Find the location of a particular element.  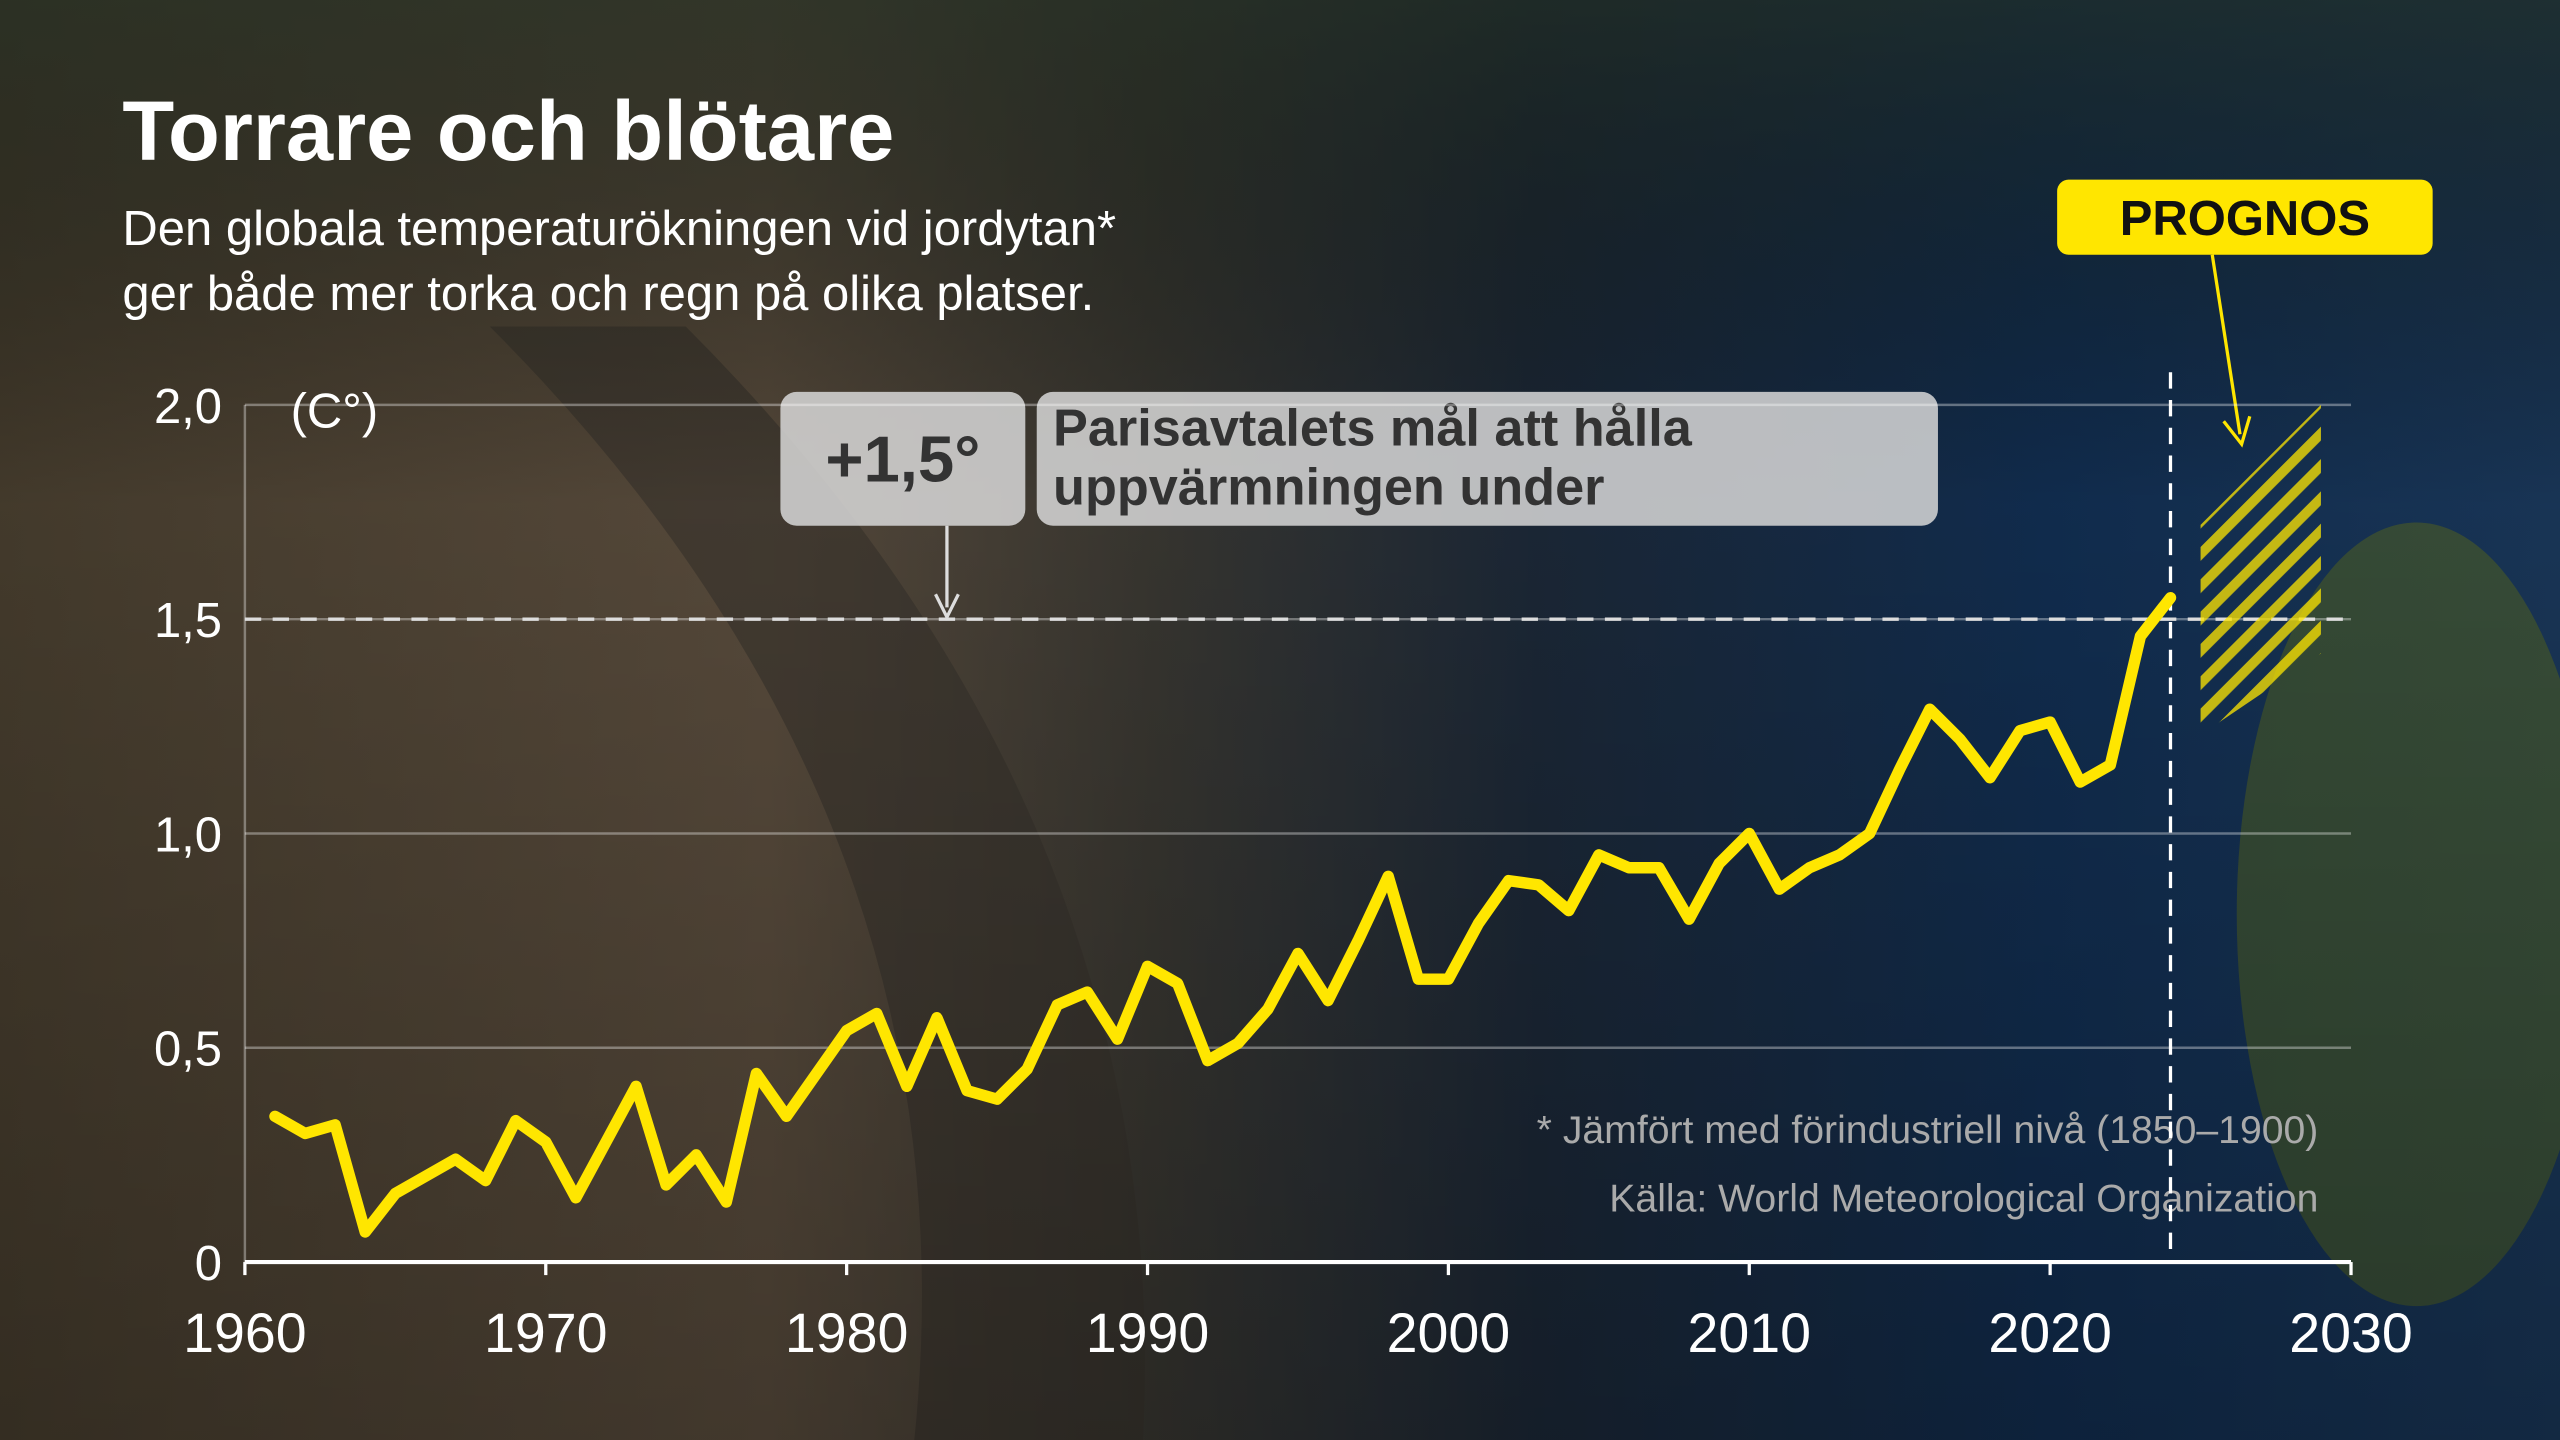

annotation-text: uppvärmningen under is located at coordinates (1328, 487).